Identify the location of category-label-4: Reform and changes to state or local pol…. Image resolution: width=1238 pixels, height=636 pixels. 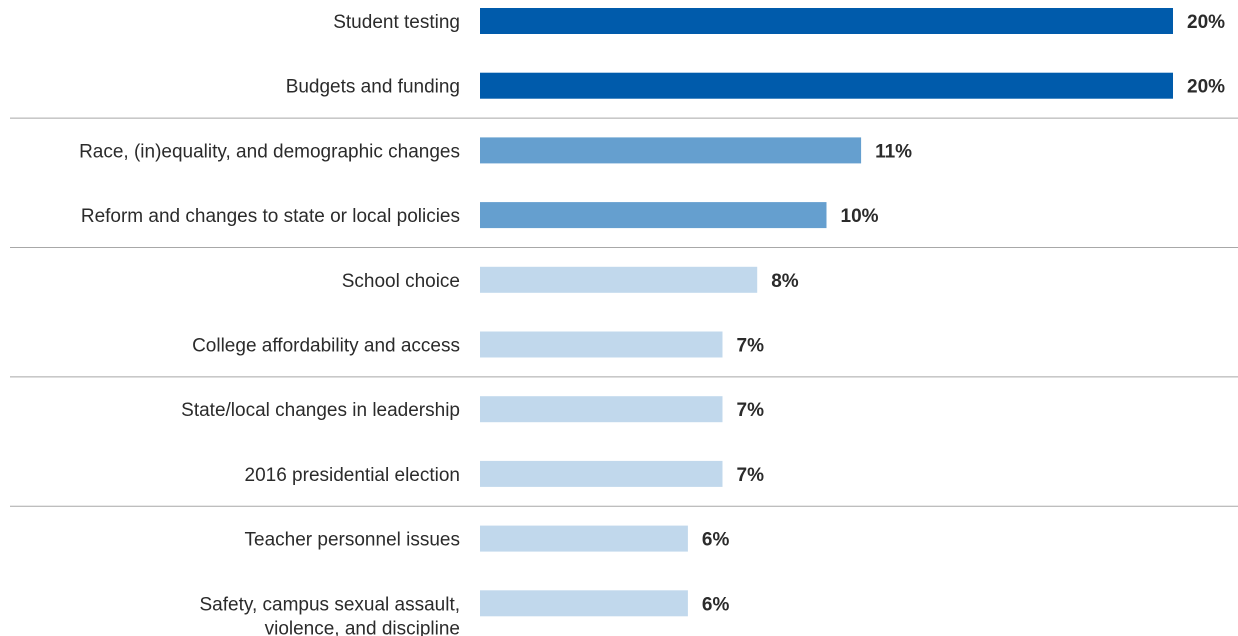
(270, 216).